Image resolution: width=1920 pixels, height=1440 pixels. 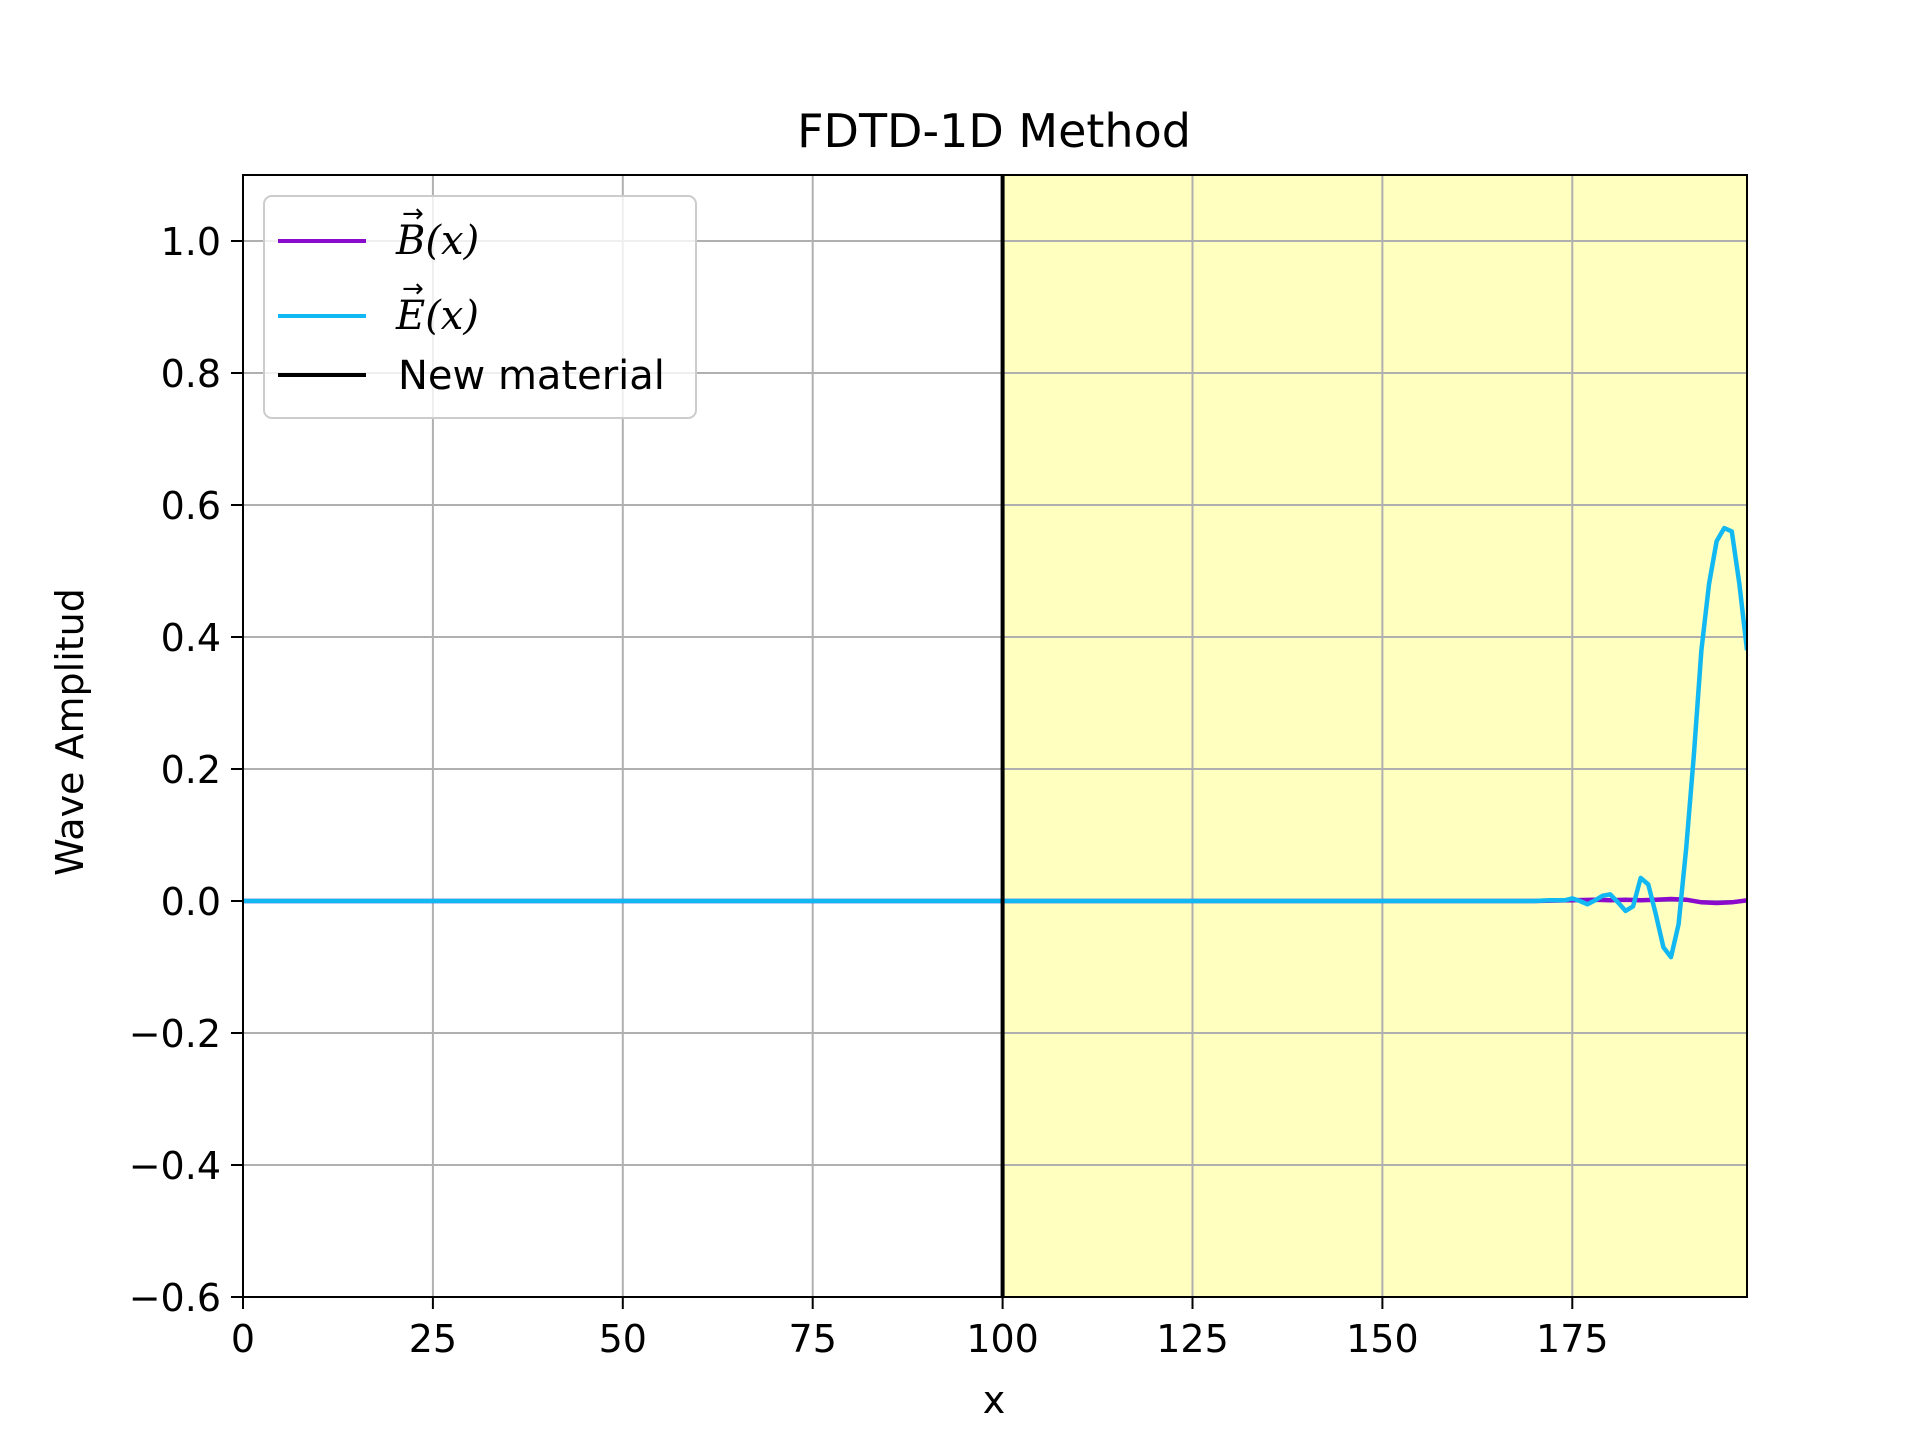 What do you see at coordinates (191, 242) in the screenshot?
I see `y-tick-label: 1.0` at bounding box center [191, 242].